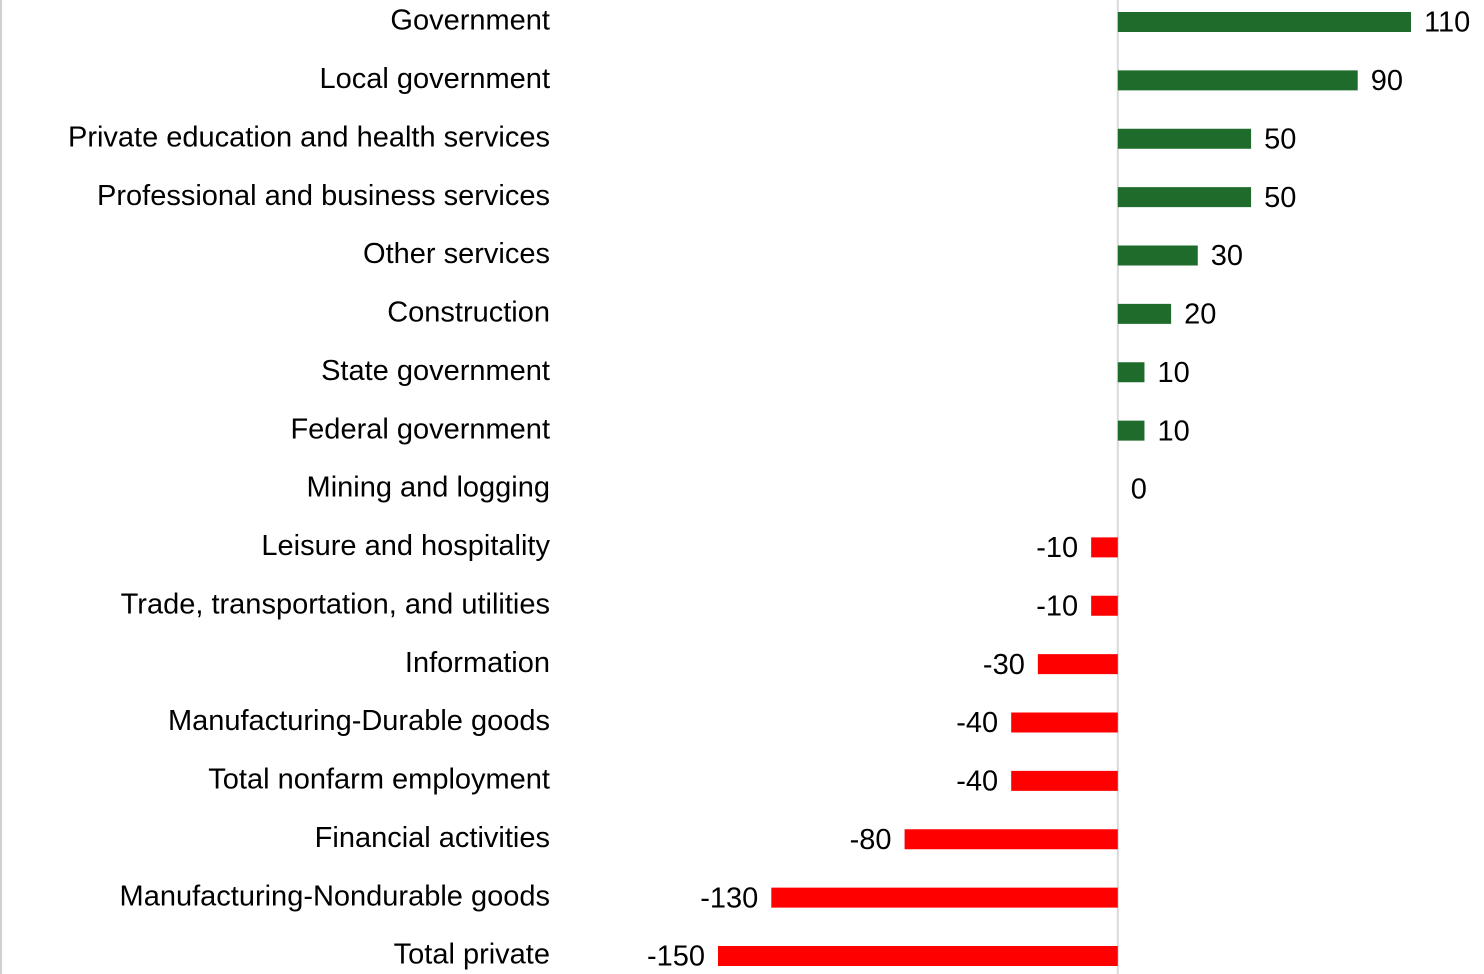 The height and width of the screenshot is (974, 1484). What do you see at coordinates (335, 896) in the screenshot?
I see `category-label: Manufacturing-Nondurable goods` at bounding box center [335, 896].